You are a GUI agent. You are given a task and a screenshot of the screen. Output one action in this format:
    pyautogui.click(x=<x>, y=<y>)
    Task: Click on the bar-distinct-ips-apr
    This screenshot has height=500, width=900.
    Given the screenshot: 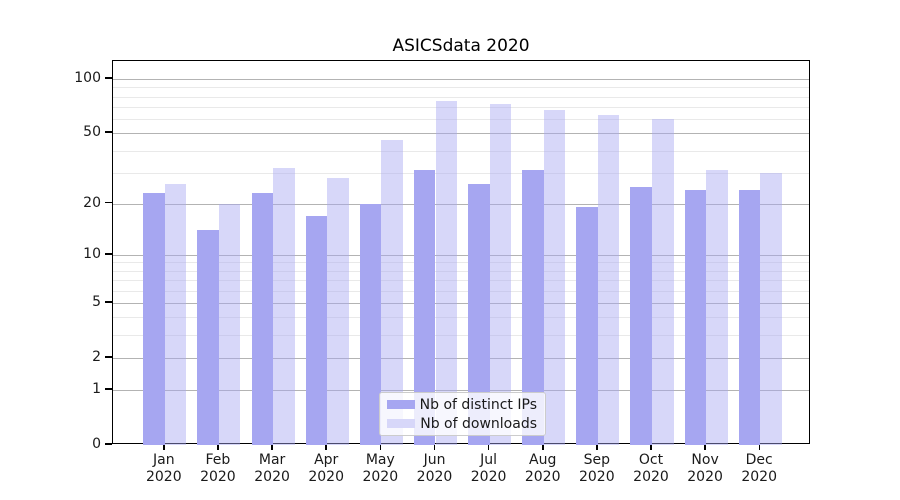 What is the action you would take?
    pyautogui.click(x=316, y=330)
    